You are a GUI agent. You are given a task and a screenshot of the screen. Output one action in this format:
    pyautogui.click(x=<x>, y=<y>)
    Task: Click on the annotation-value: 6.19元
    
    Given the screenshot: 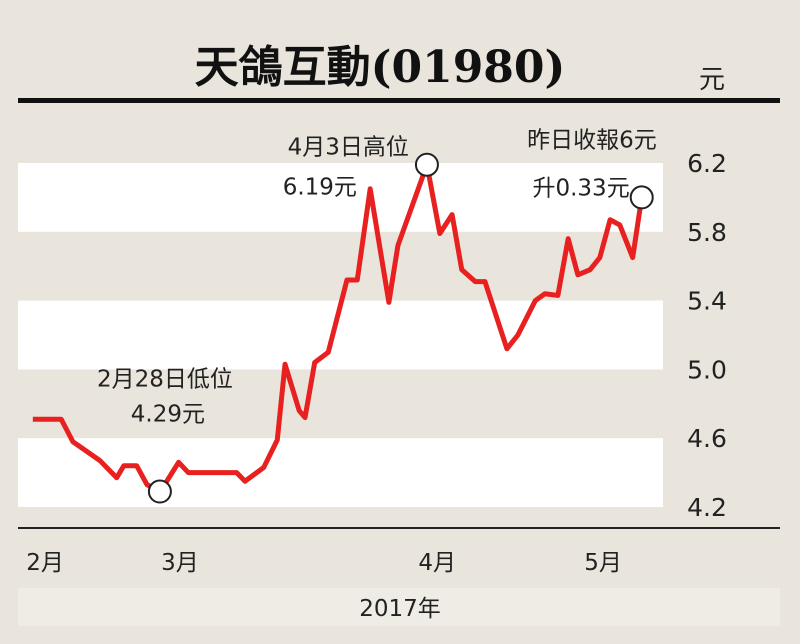 What is the action you would take?
    pyautogui.click(x=320, y=188)
    